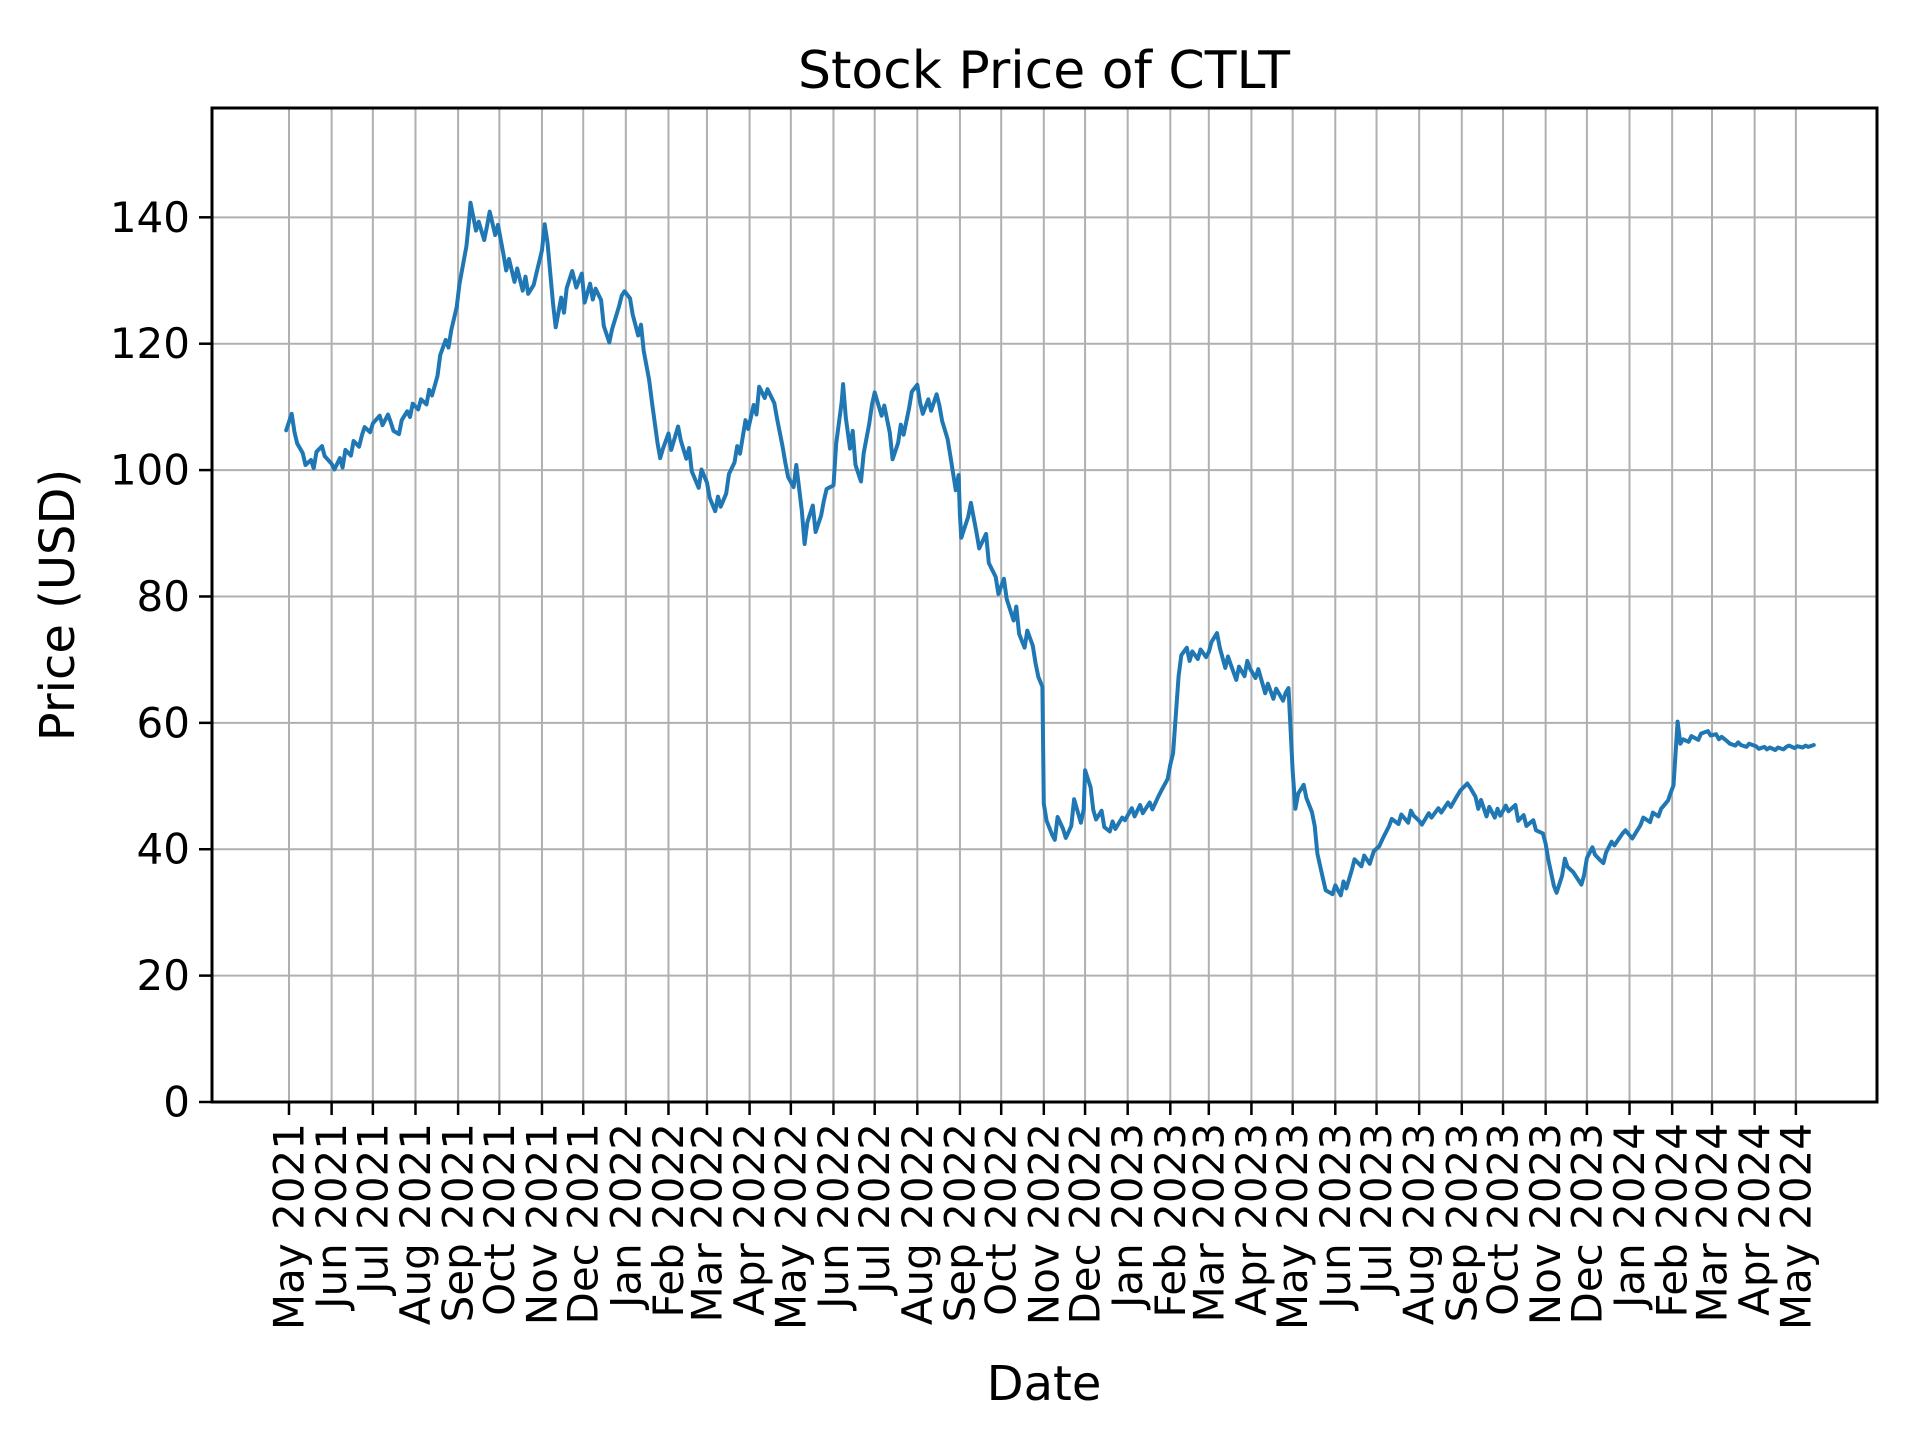 The height and width of the screenshot is (1440, 1920). I want to click on y-tick-label: 20, so click(163, 975).